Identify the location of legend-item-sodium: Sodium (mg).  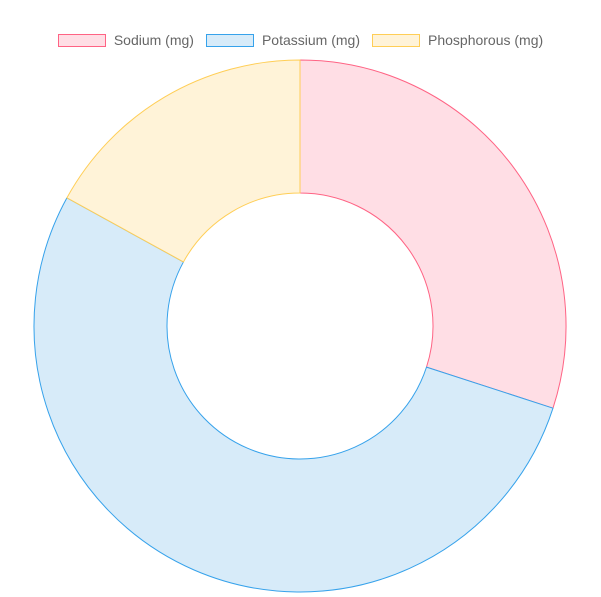
(125, 40).